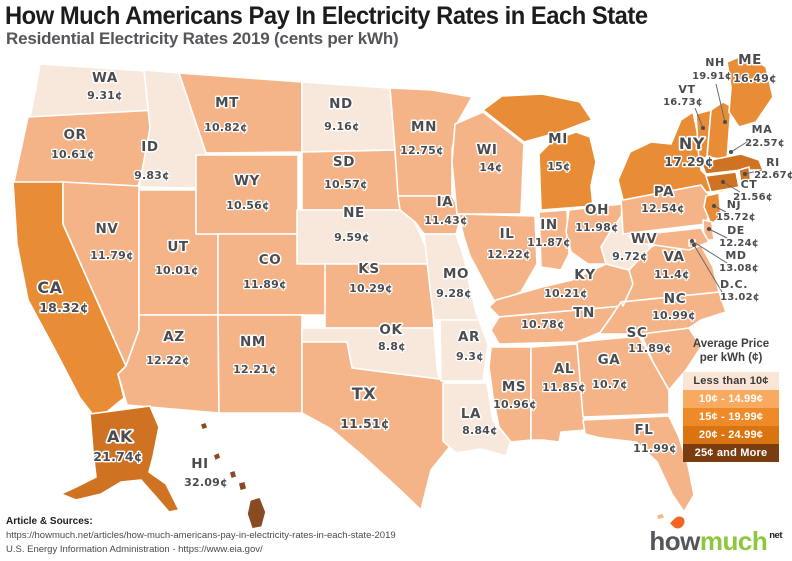 The height and width of the screenshot is (561, 792). What do you see at coordinates (74, 135) in the screenshot?
I see `state-or-label: OR` at bounding box center [74, 135].